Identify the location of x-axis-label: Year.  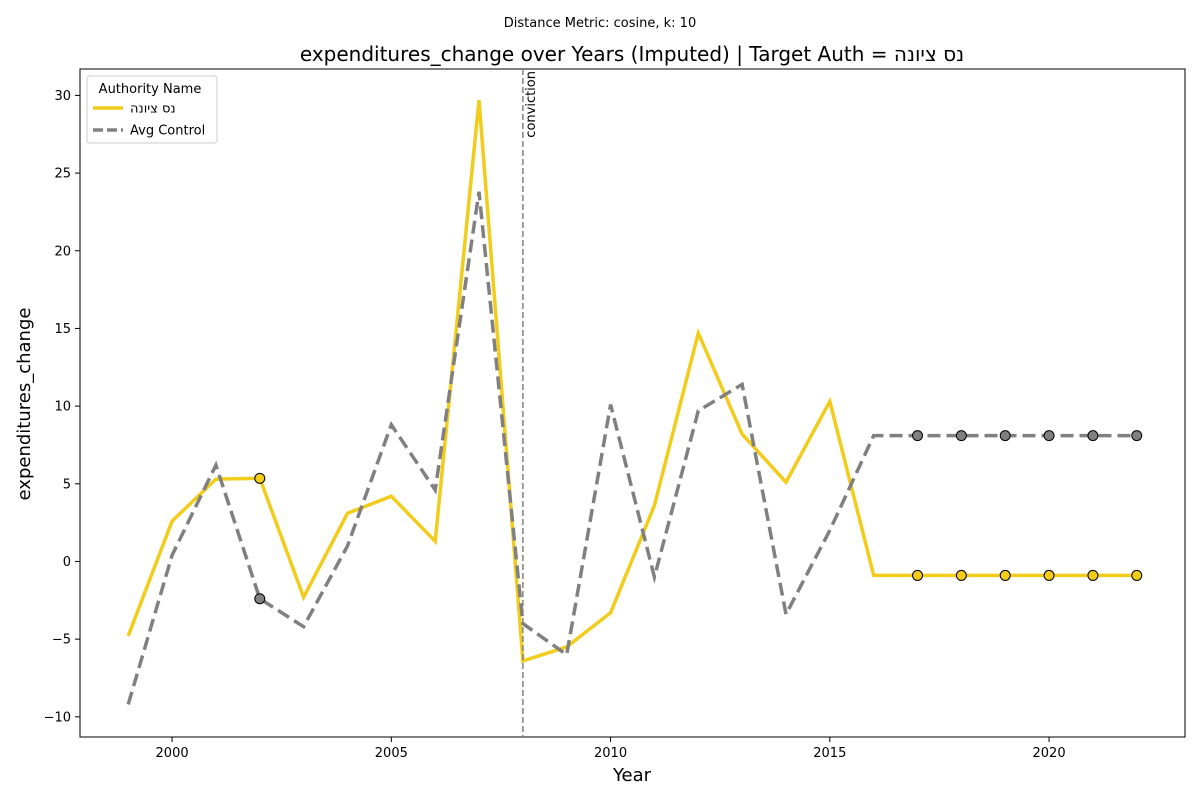
(632, 775).